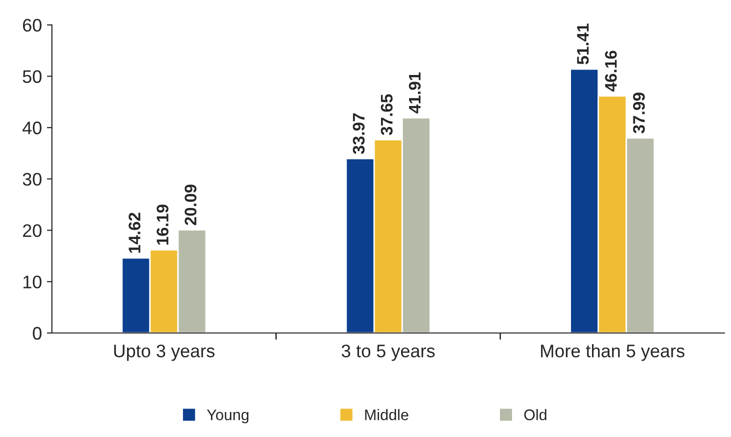 The width and height of the screenshot is (731, 437). Describe the element at coordinates (190, 205) in the screenshot. I see `data-label: 20.09` at that location.